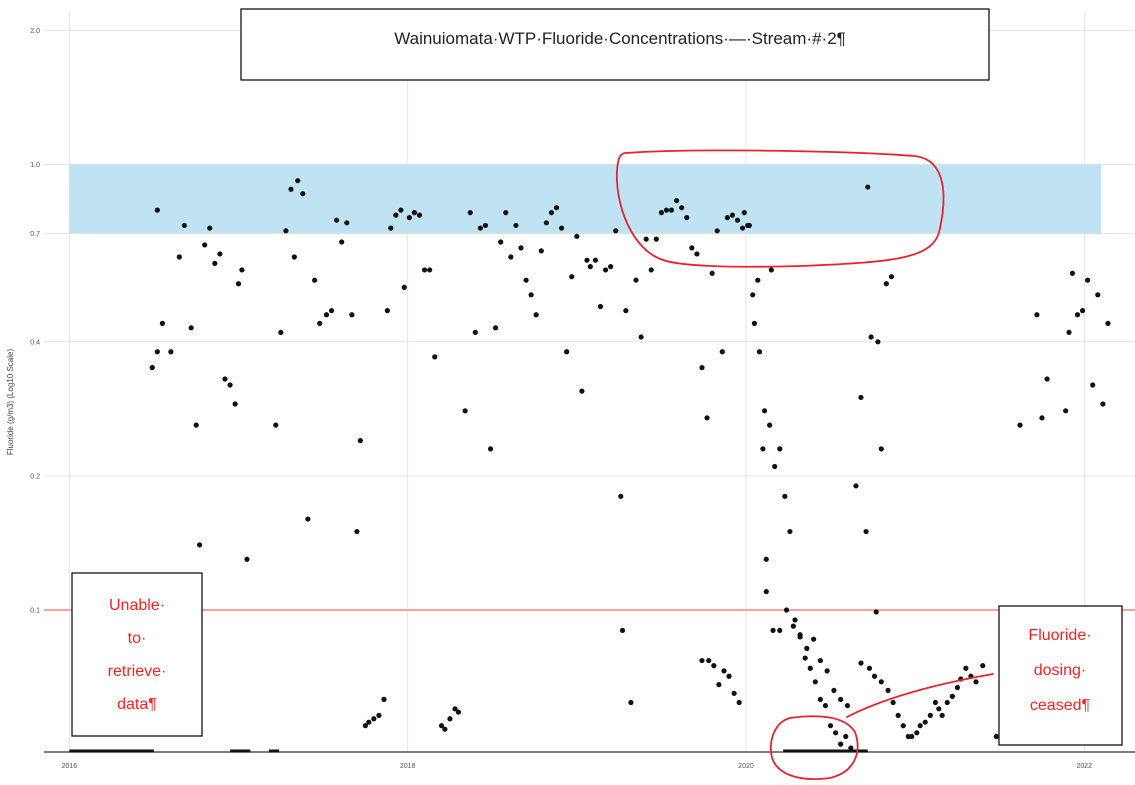  What do you see at coordinates (35, 321) in the screenshot?
I see `y-axis-ticks: 0.1 0.2 0.4 0.7 1.0 2.0` at bounding box center [35, 321].